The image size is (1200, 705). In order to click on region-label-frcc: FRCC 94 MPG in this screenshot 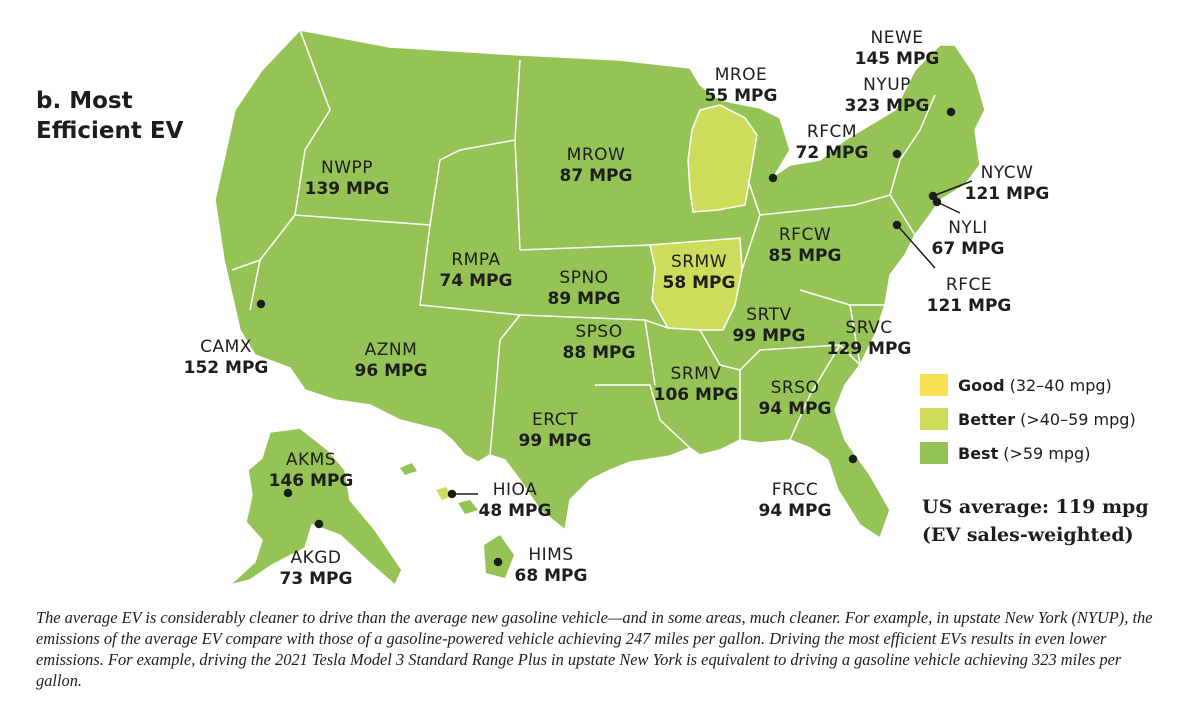, I will do `click(795, 501)`.